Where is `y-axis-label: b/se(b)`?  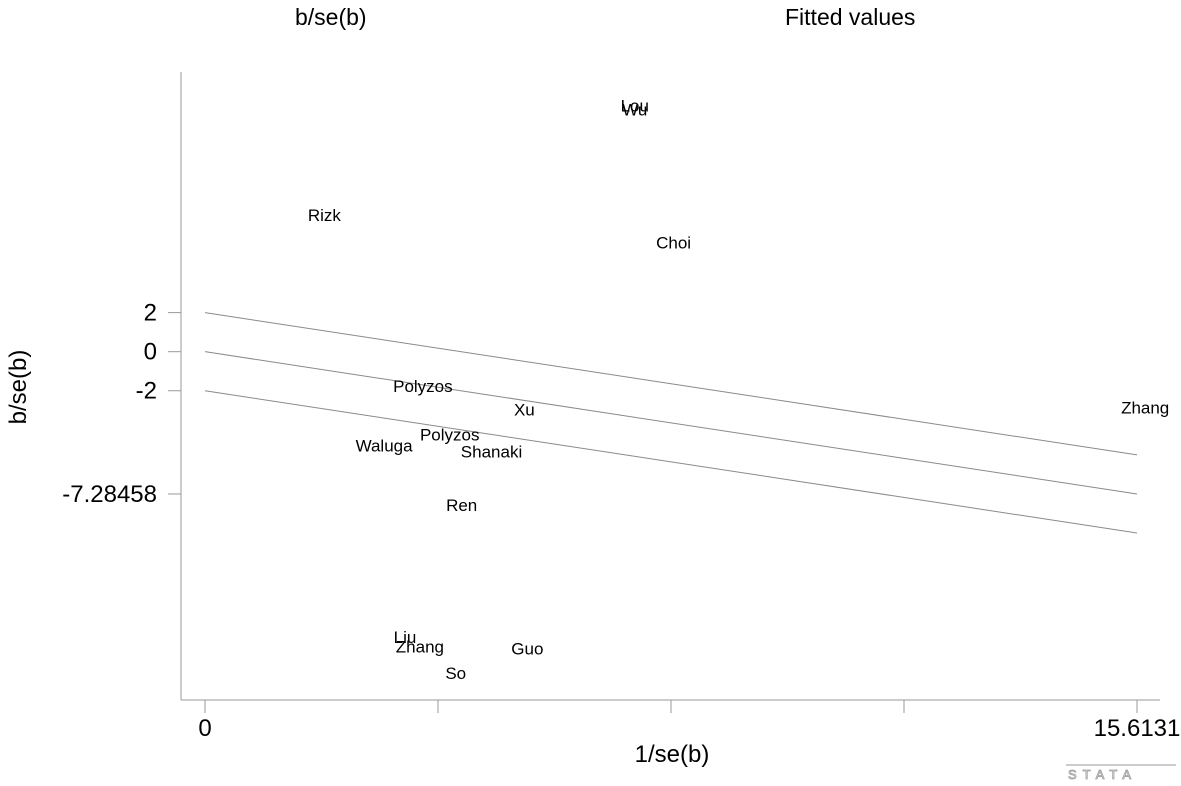 y-axis-label: b/se(b) is located at coordinates (18, 387).